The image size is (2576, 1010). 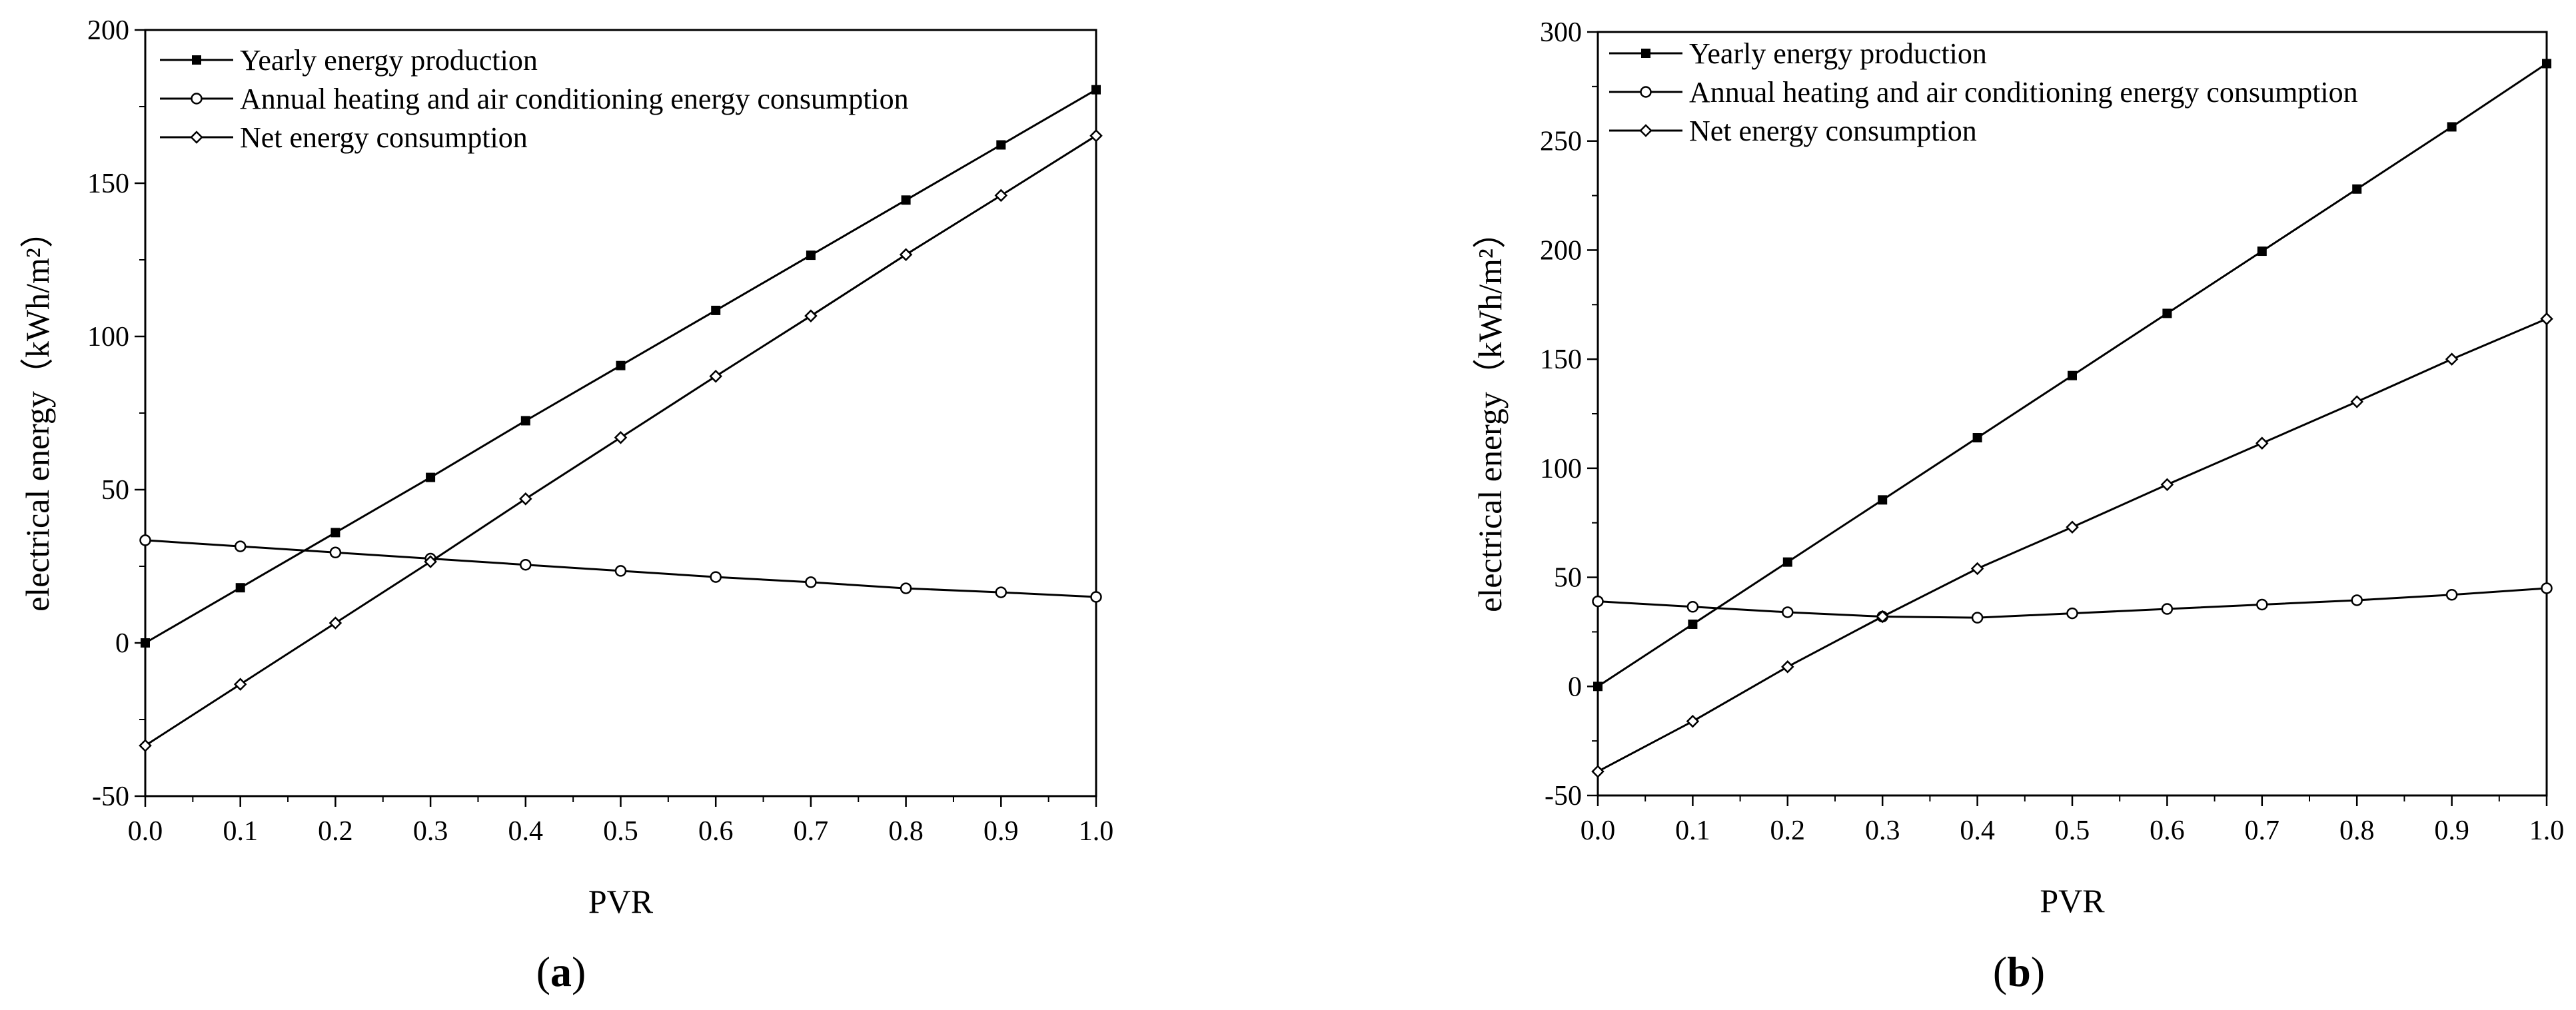 What do you see at coordinates (335, 832) in the screenshot?
I see `x-tick-label: 0.2` at bounding box center [335, 832].